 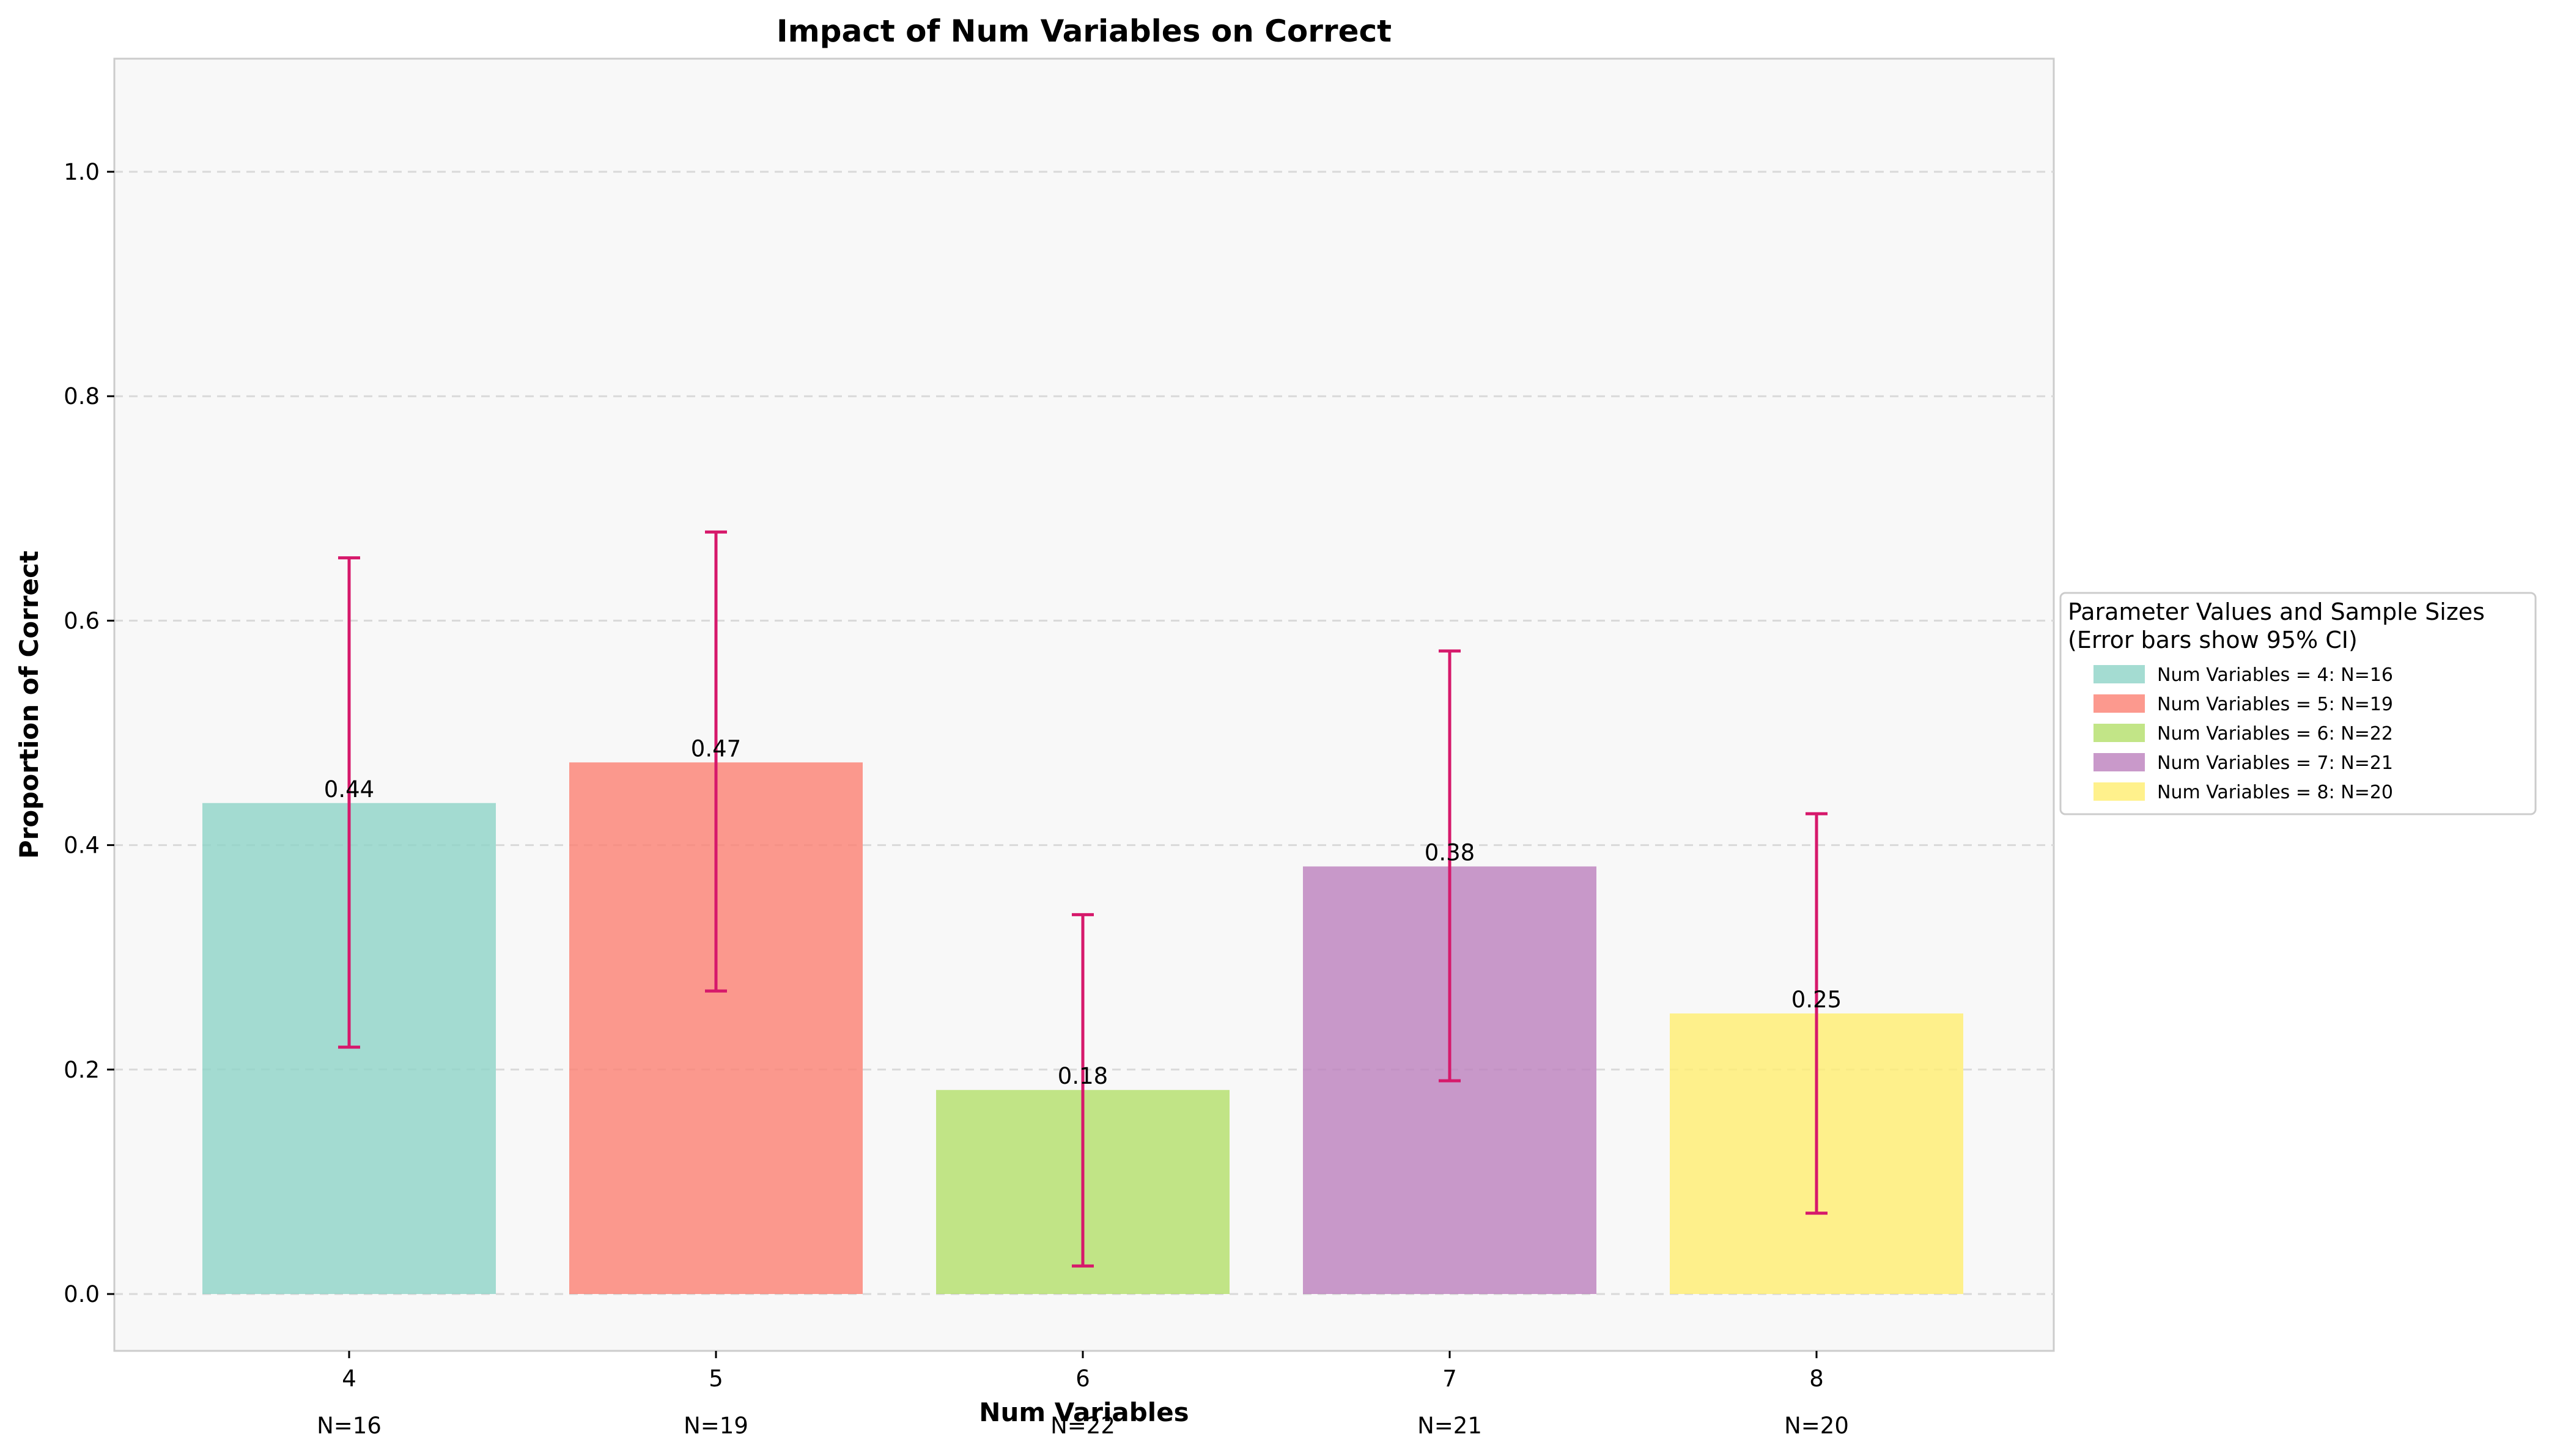 I want to click on sample-size-label: N=22, so click(x=1082, y=1426).